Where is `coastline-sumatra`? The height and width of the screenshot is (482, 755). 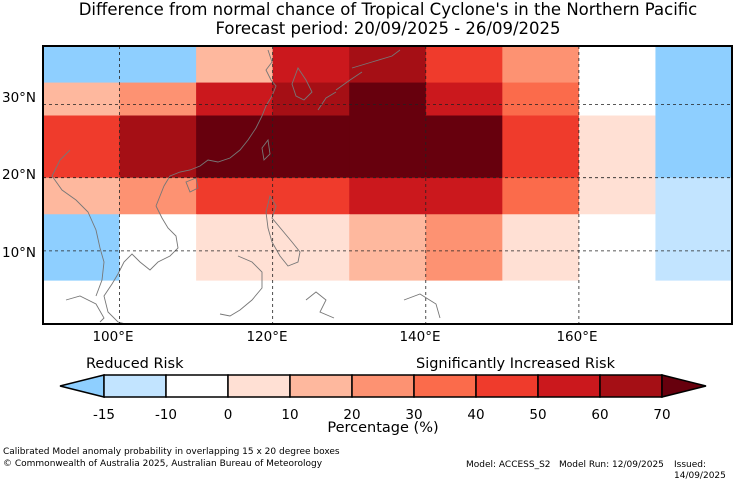
coastline-sumatra is located at coordinates (85, 309).